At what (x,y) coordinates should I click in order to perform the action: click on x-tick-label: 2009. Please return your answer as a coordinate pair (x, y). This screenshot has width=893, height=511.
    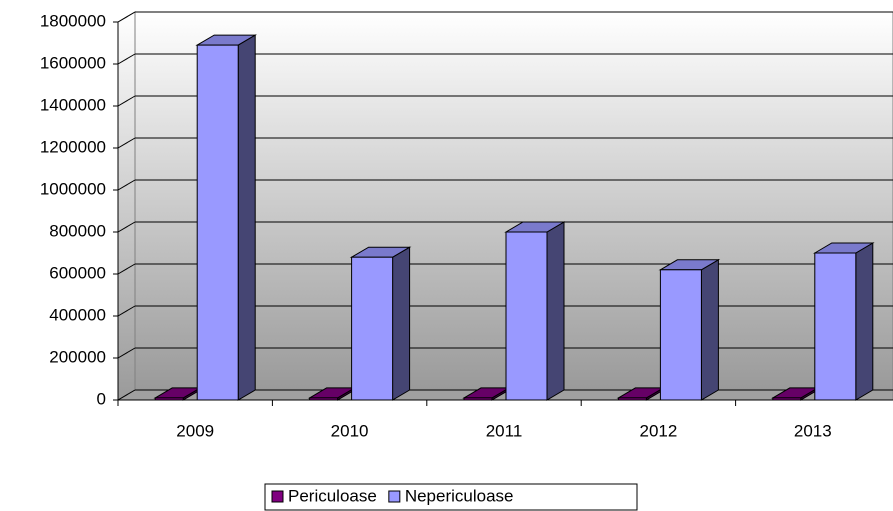
    Looking at the image, I should click on (195, 430).